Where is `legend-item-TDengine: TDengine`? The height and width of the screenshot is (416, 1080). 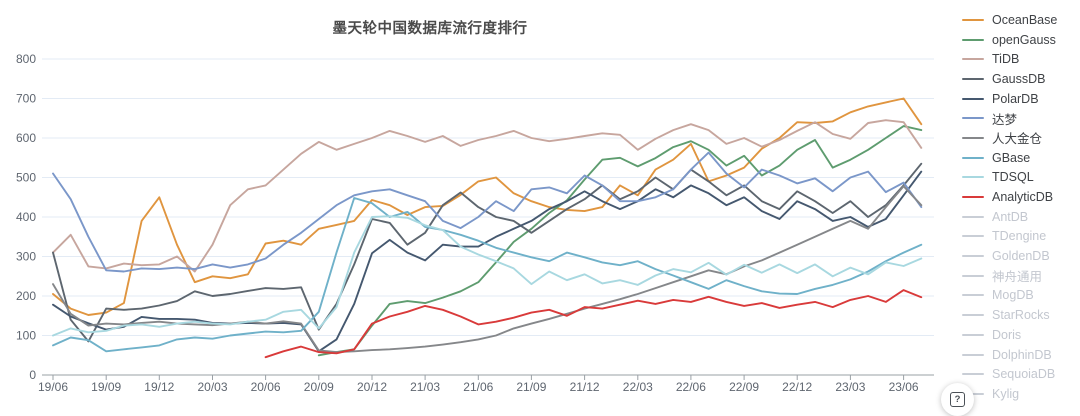 legend-item-TDengine: TDengine is located at coordinates (1021, 237).